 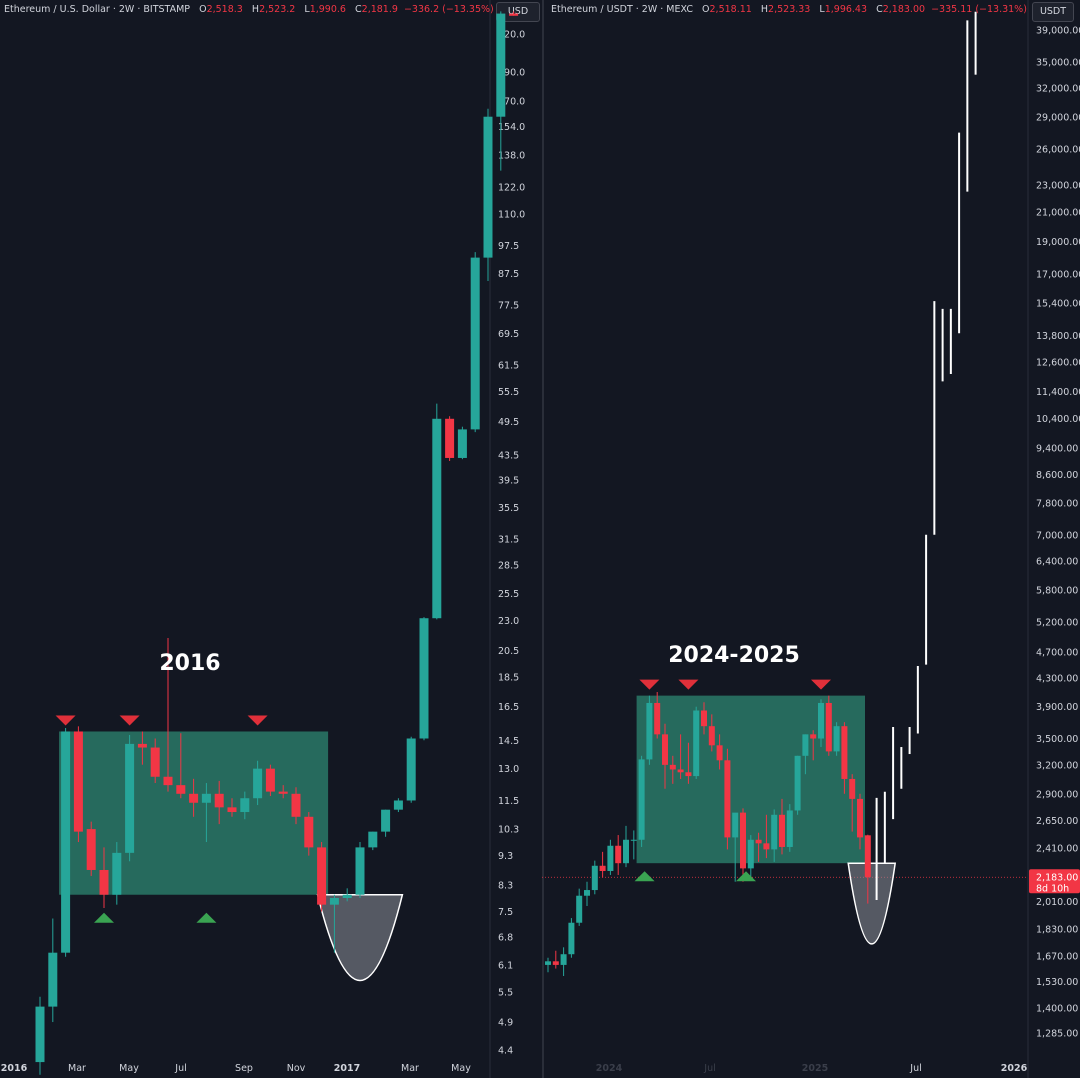 I want to click on left-price-tick: 77.5, so click(x=508, y=305).